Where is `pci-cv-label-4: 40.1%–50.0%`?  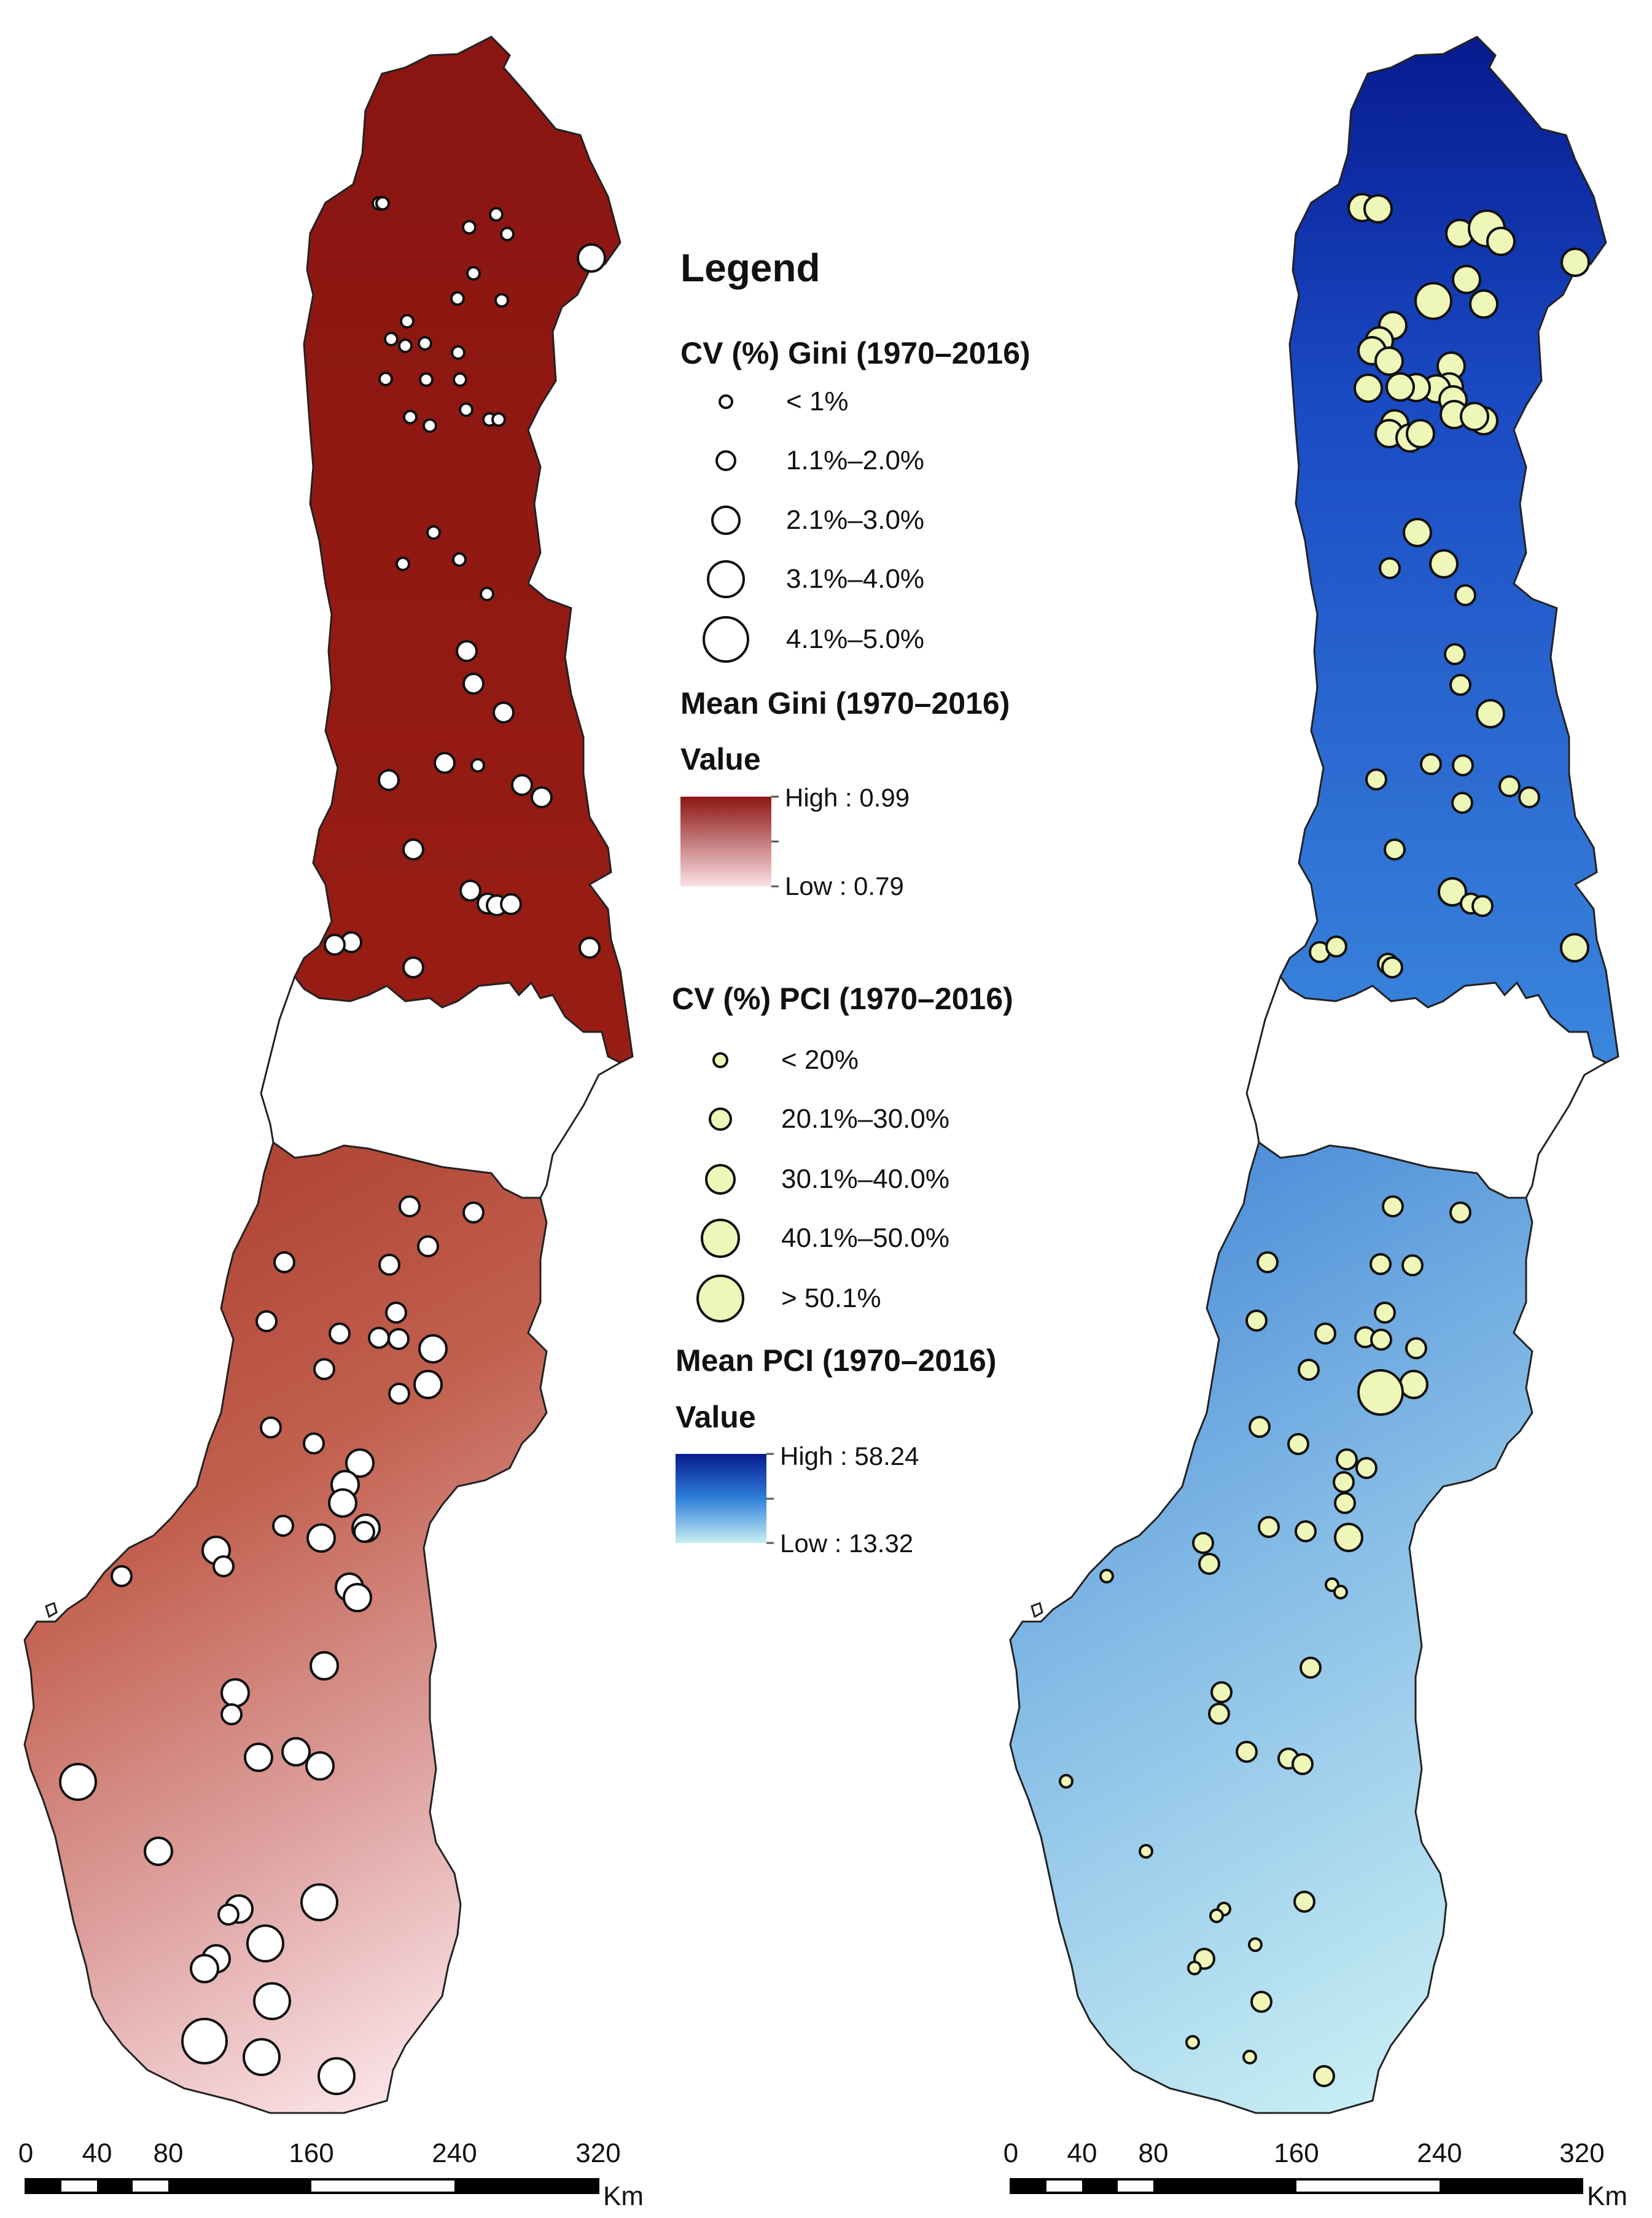 pci-cv-label-4: 40.1%–50.0% is located at coordinates (865, 1238).